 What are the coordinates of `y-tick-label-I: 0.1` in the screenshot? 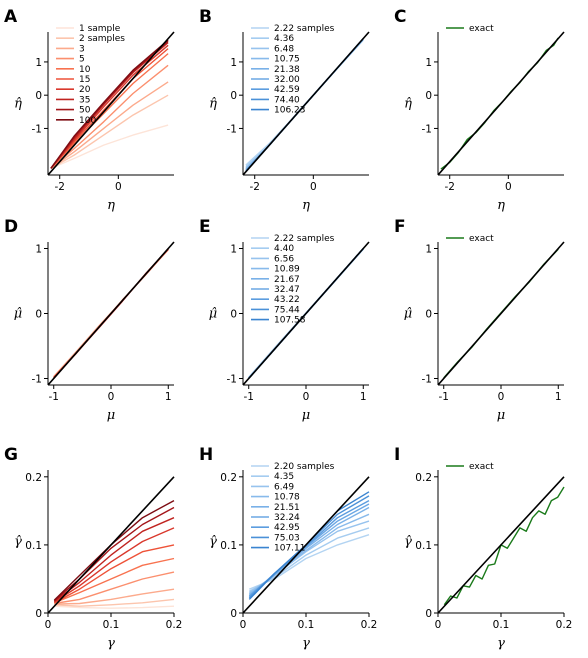 It's located at (423, 546).